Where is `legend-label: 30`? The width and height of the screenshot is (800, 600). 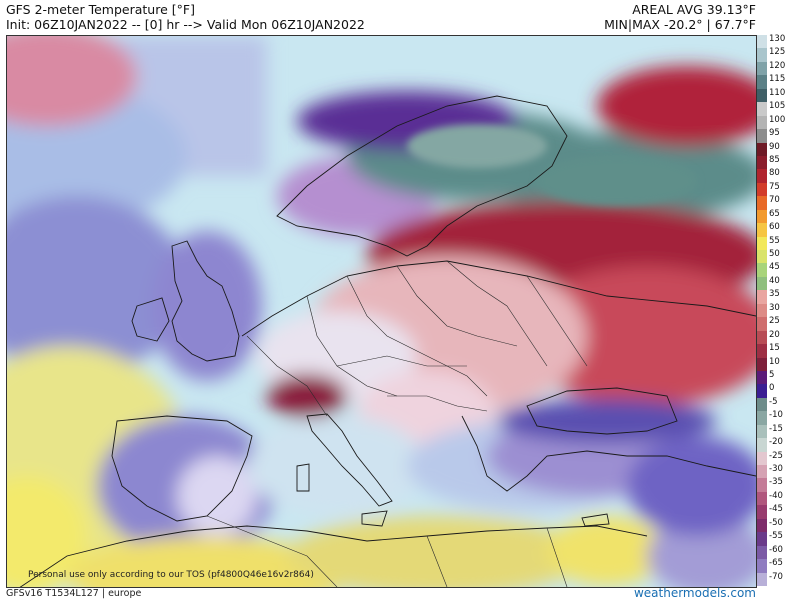 legend-label: 30 is located at coordinates (774, 307).